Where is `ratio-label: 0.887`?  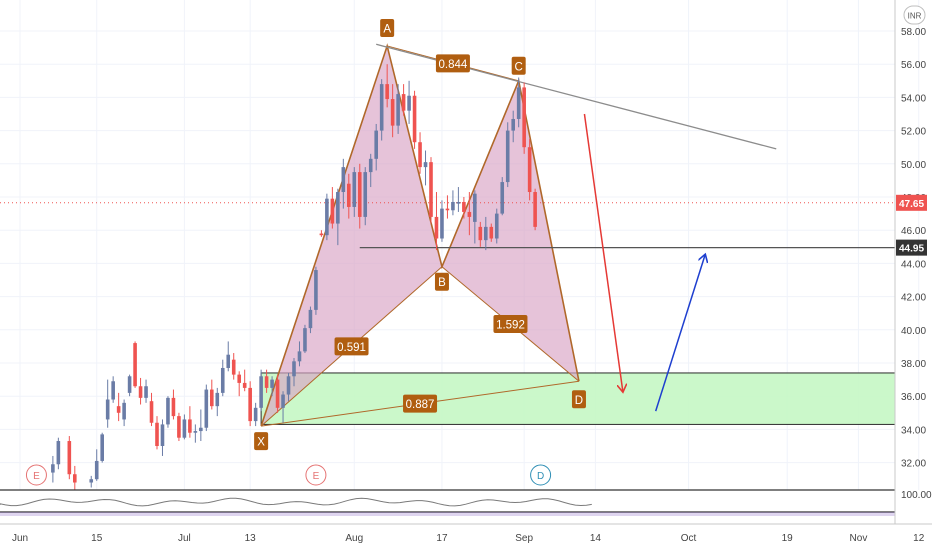
ratio-label: 0.887 is located at coordinates (420, 405).